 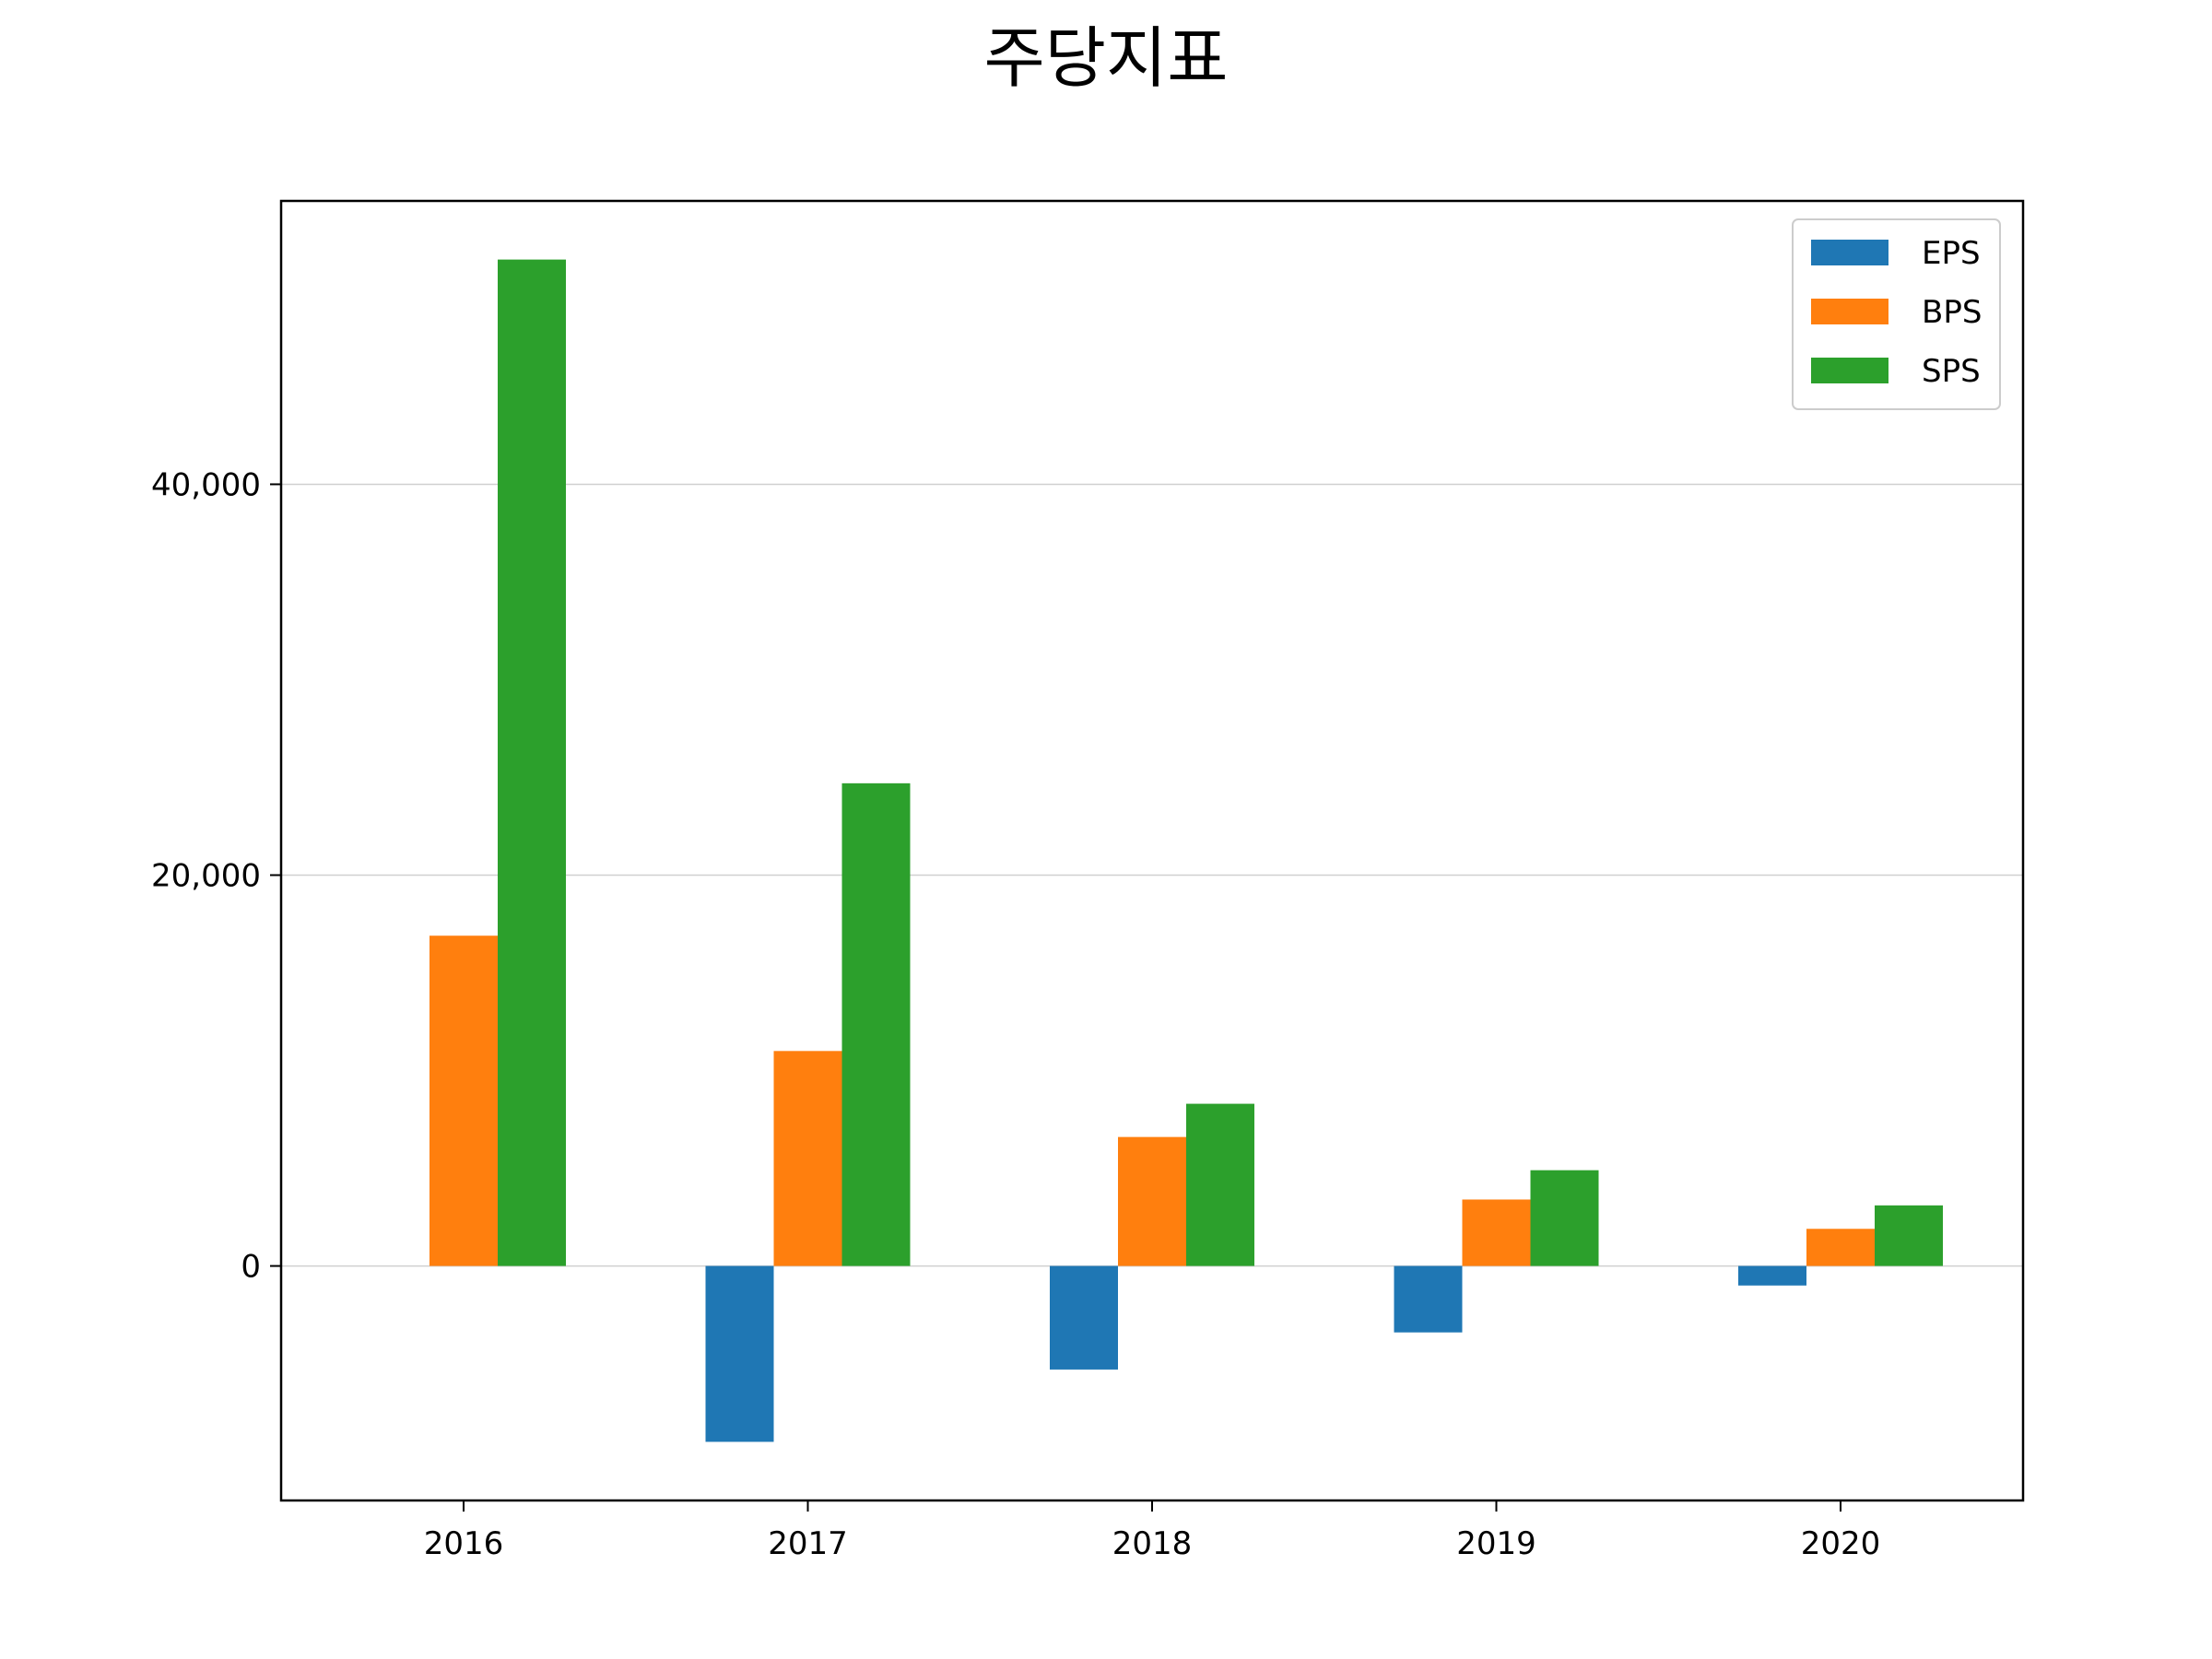 What do you see at coordinates (1084, 1317) in the screenshot?
I see `bar-eps-2018` at bounding box center [1084, 1317].